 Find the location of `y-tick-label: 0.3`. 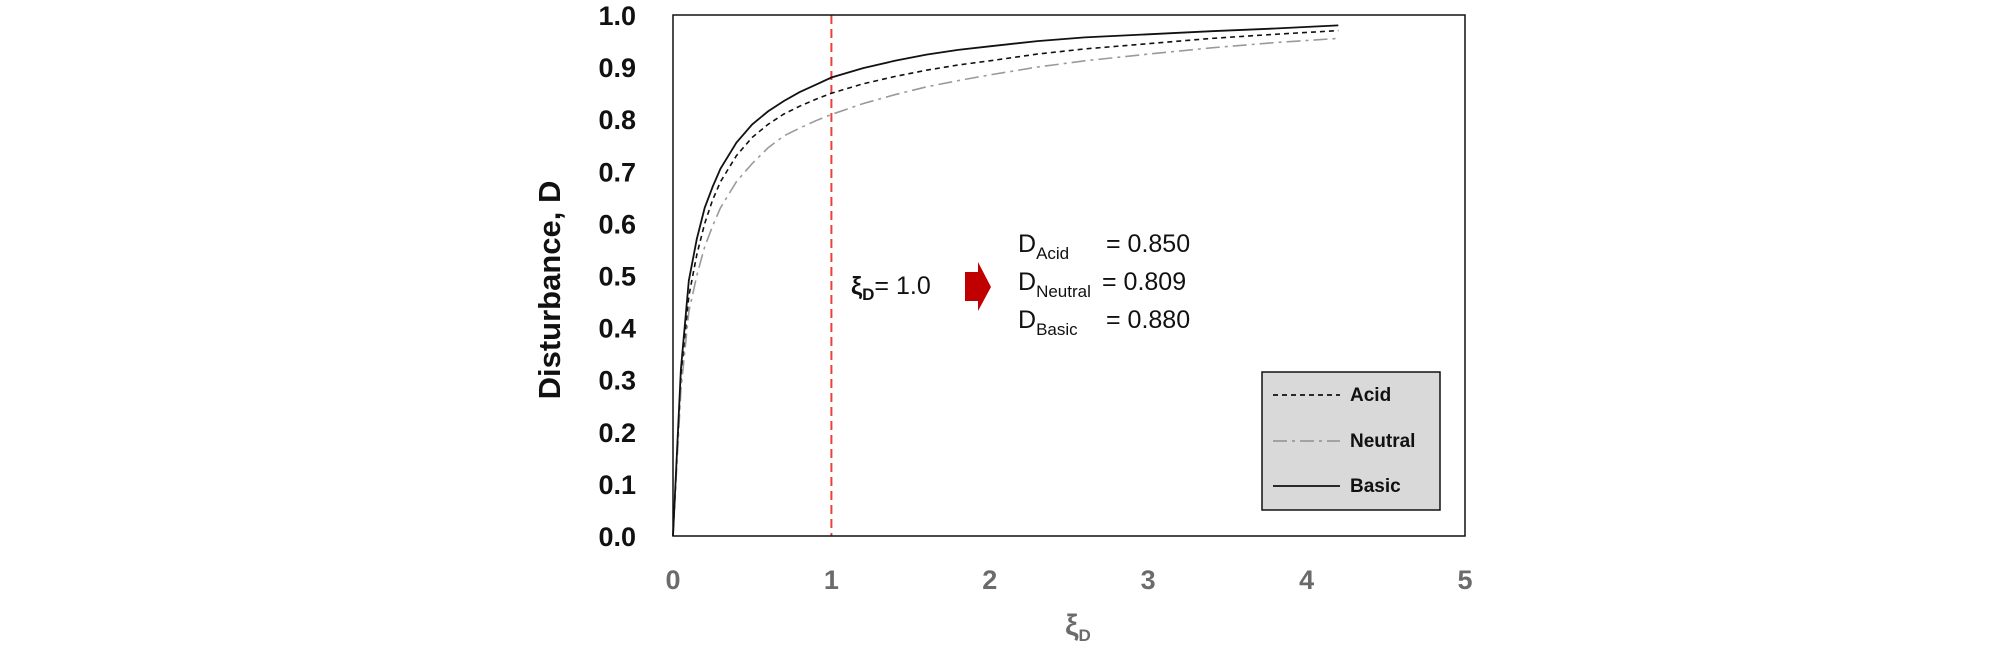

y-tick-label: 0.3 is located at coordinates (617, 381).